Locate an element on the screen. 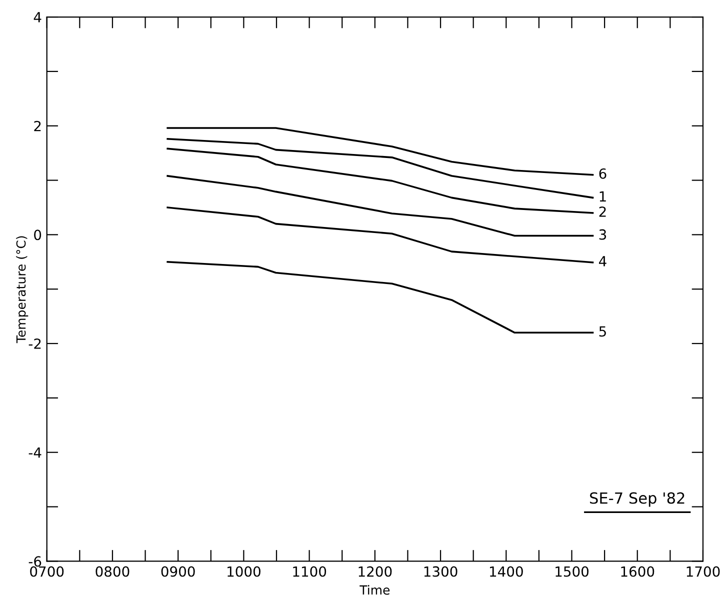 This screenshot has height=608, width=721. x-tick-label: 1200 is located at coordinates (375, 571).